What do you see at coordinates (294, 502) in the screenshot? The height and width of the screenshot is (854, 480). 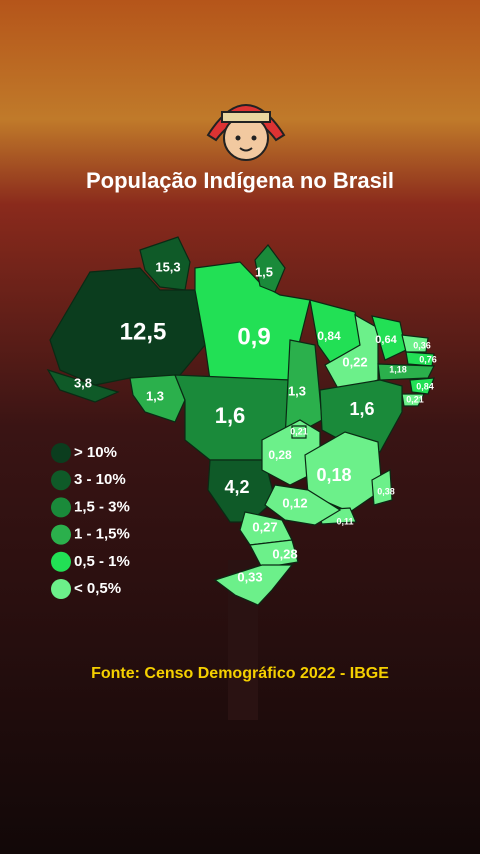 I see `state-label: 0,12` at bounding box center [294, 502].